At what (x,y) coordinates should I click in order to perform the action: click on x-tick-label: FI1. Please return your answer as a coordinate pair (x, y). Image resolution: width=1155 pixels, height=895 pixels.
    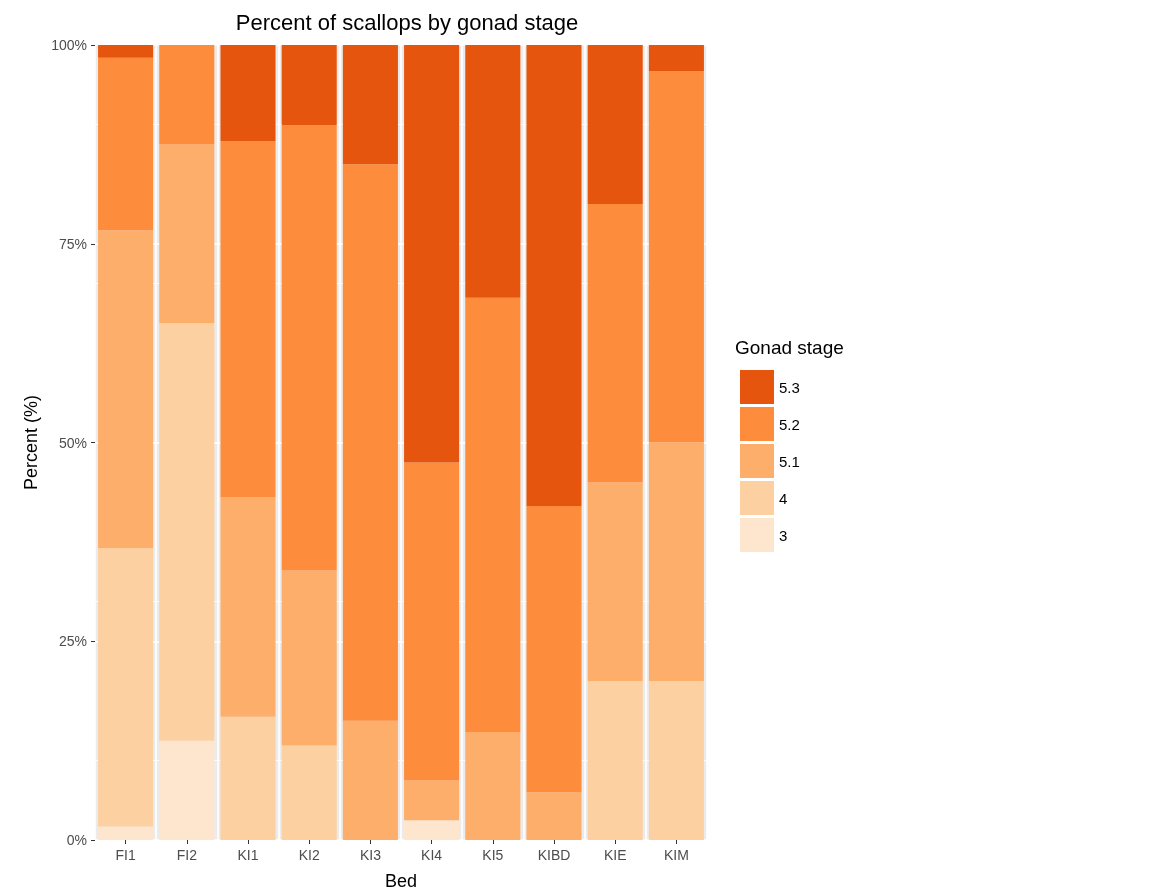
    Looking at the image, I should click on (125, 855).